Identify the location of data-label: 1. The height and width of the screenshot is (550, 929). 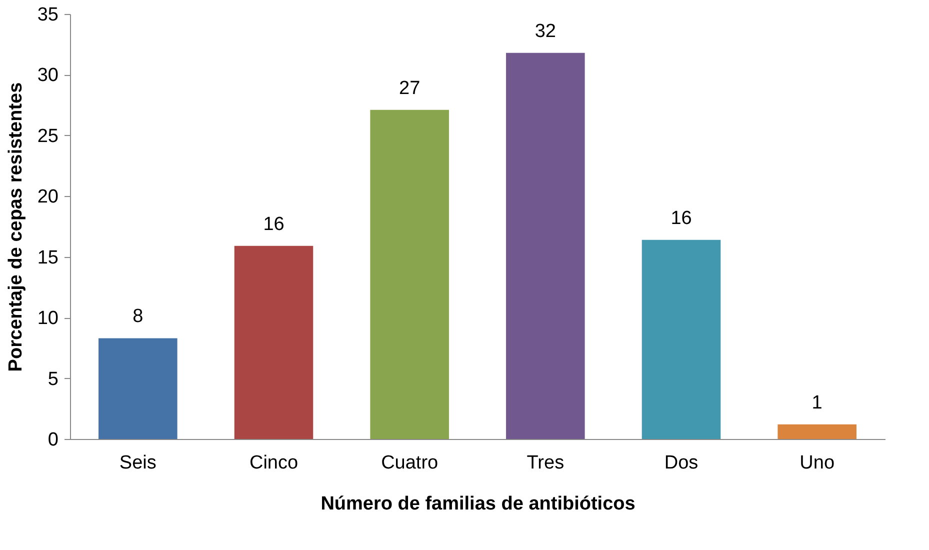
(817, 403).